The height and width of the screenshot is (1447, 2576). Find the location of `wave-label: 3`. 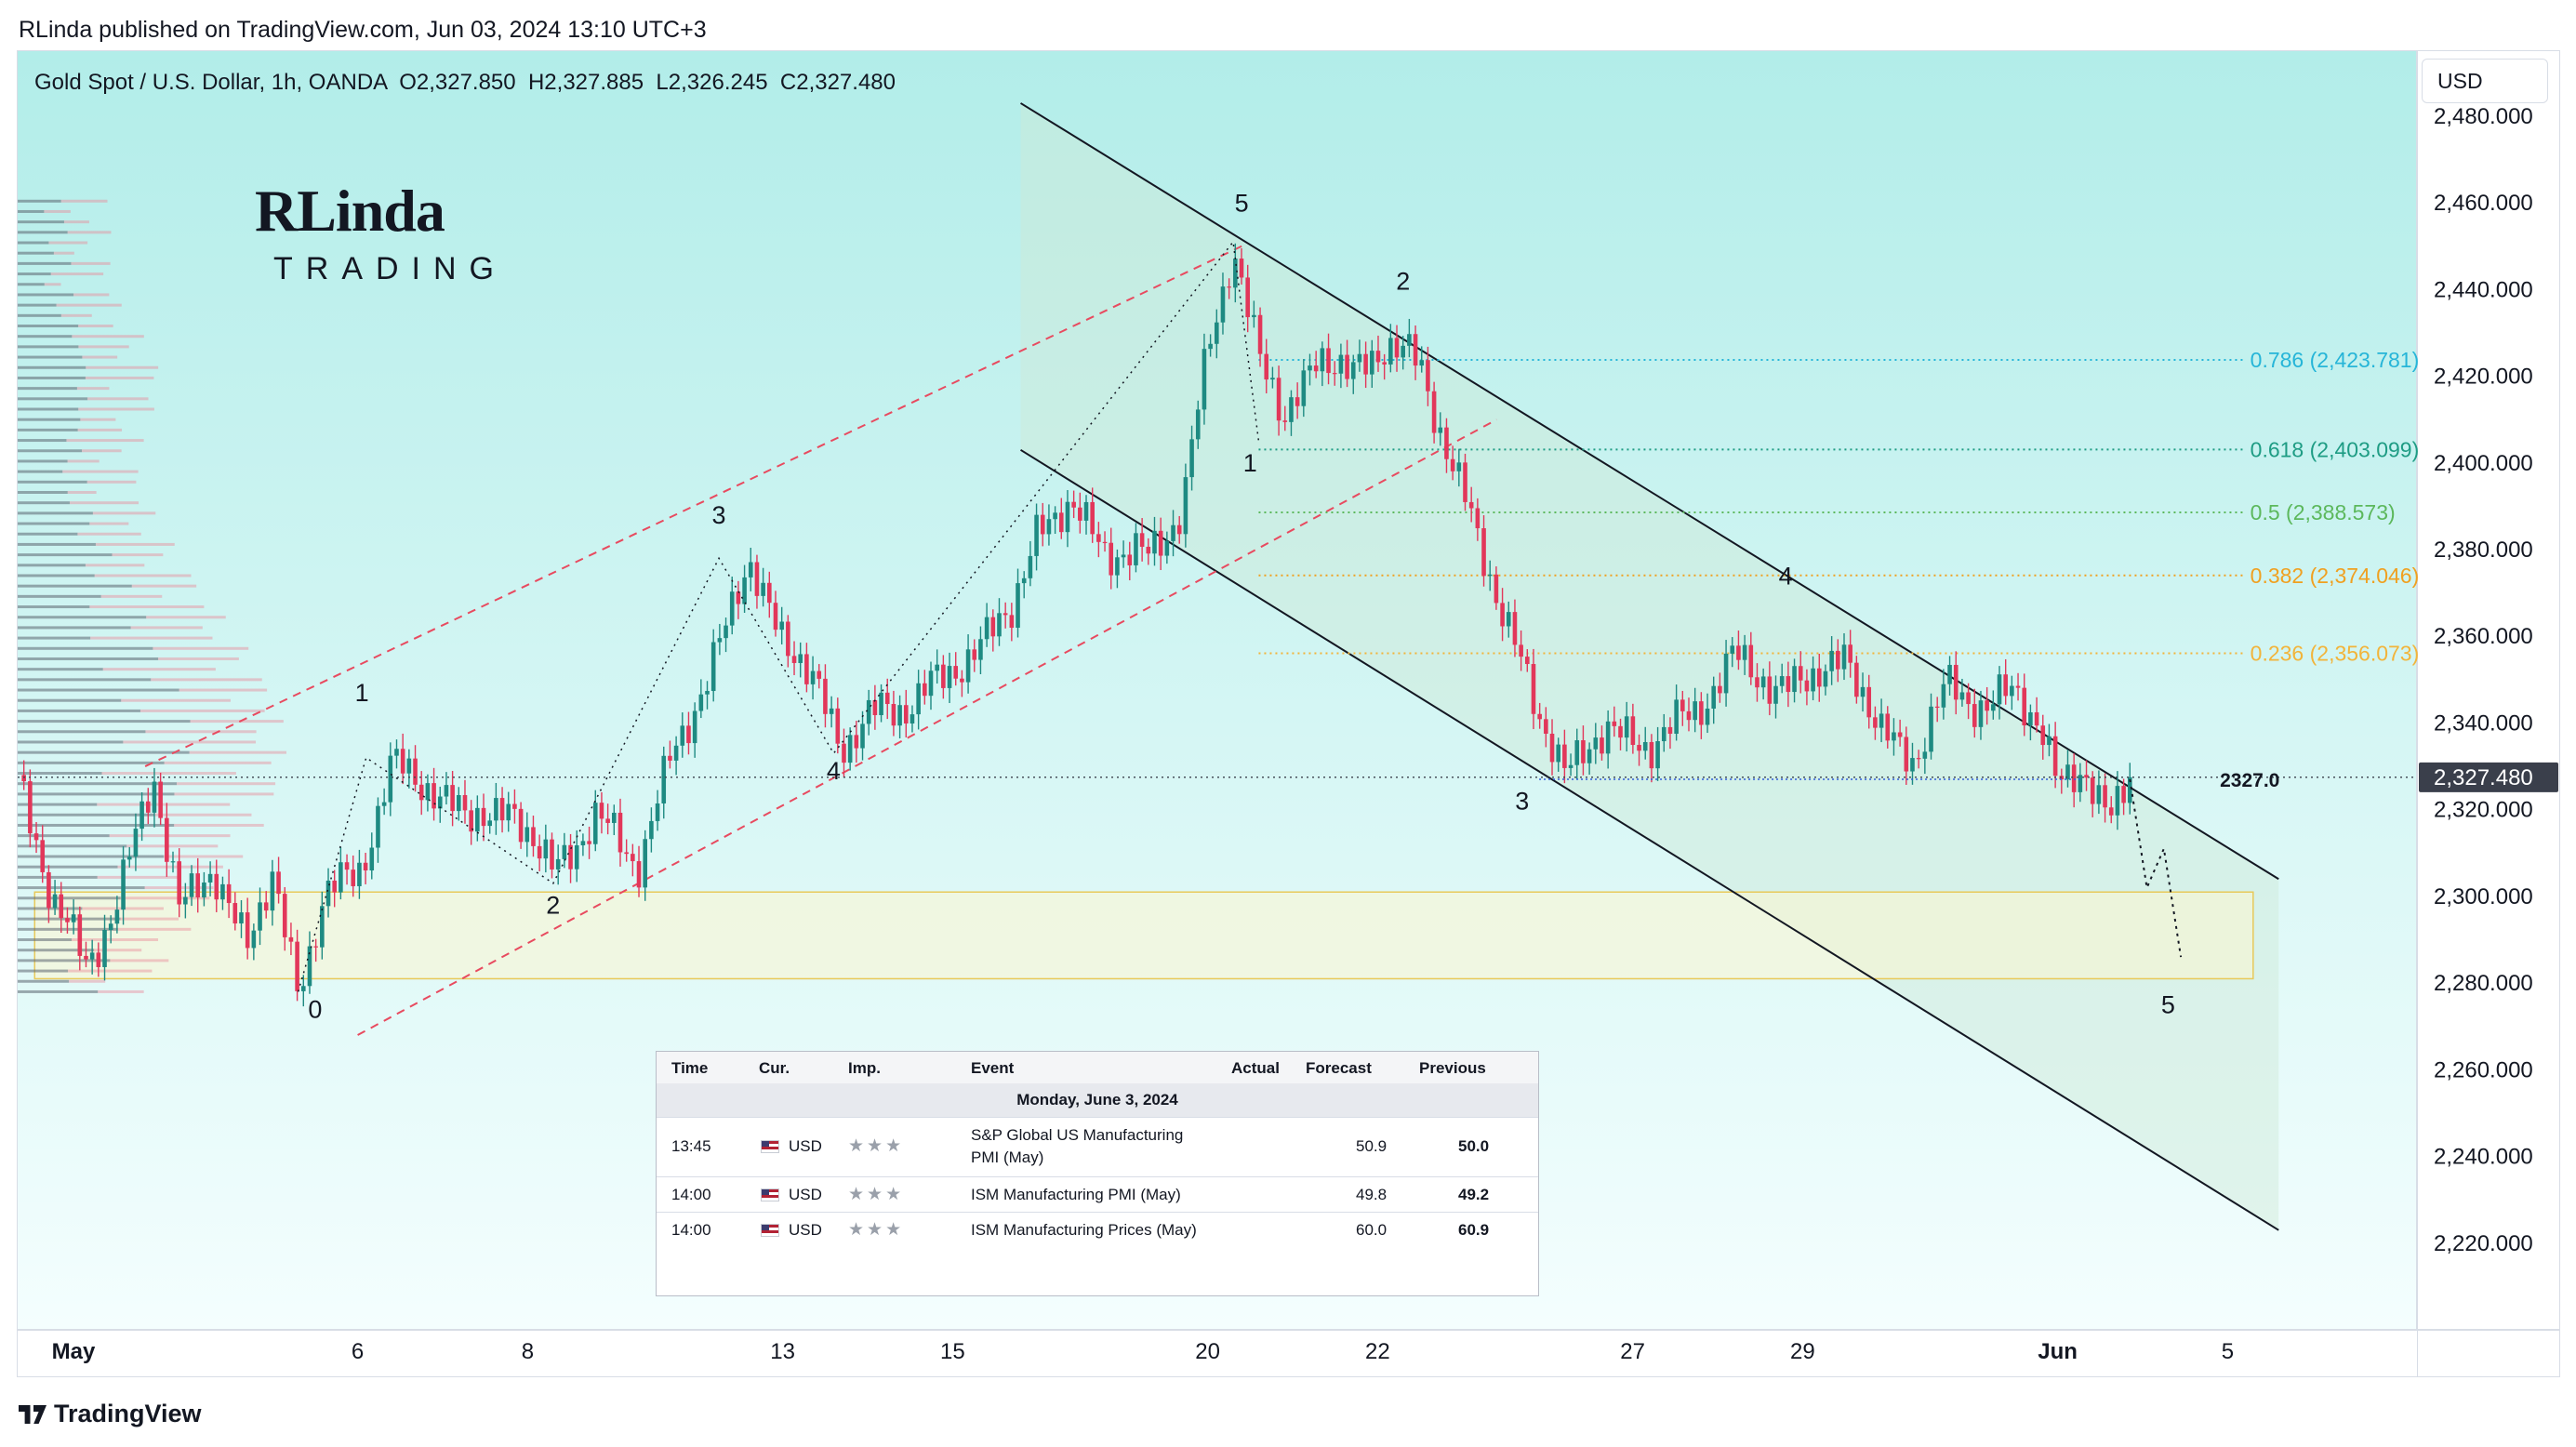

wave-label: 3 is located at coordinates (1522, 802).